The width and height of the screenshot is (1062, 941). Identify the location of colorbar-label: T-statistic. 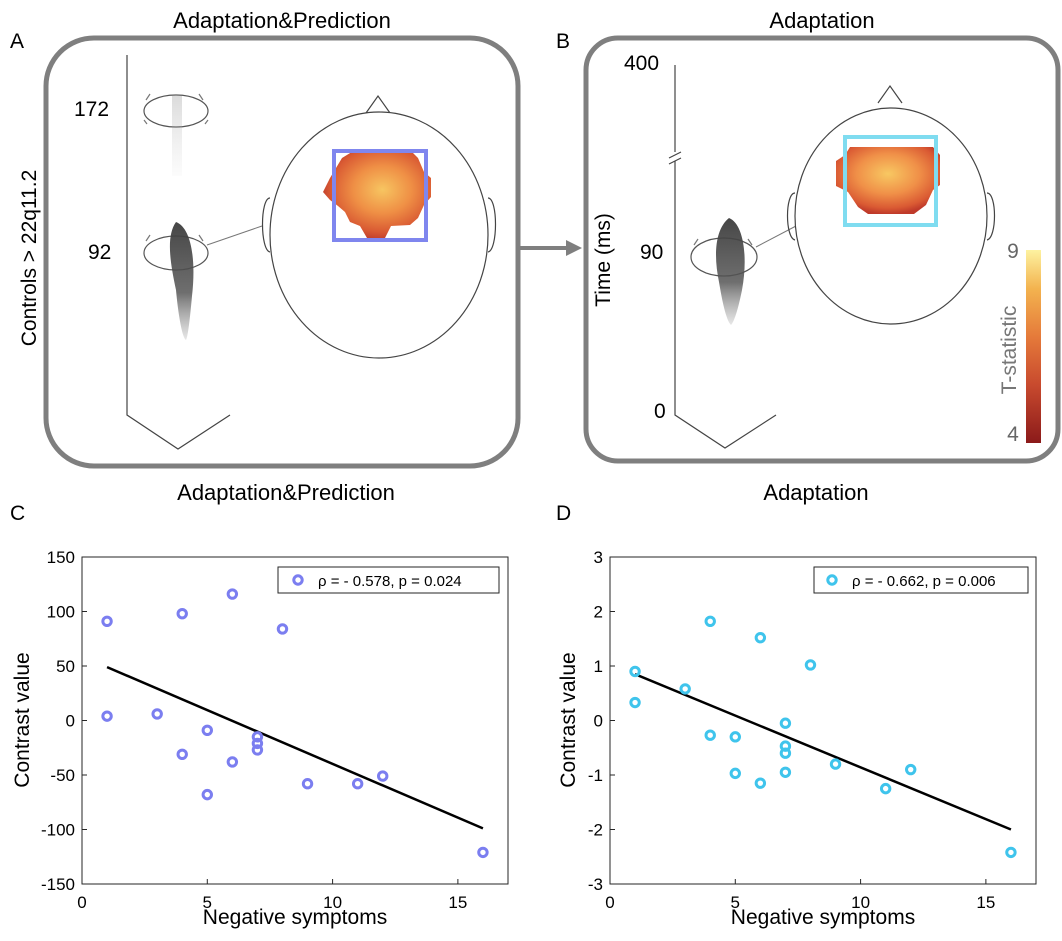
(1009, 350).